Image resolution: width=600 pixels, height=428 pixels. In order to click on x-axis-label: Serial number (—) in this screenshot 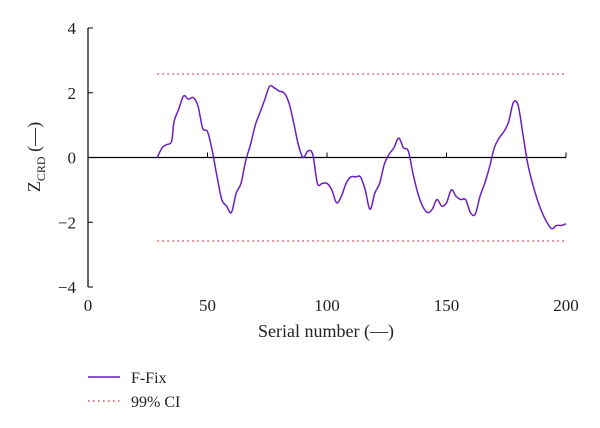, I will do `click(326, 331)`.